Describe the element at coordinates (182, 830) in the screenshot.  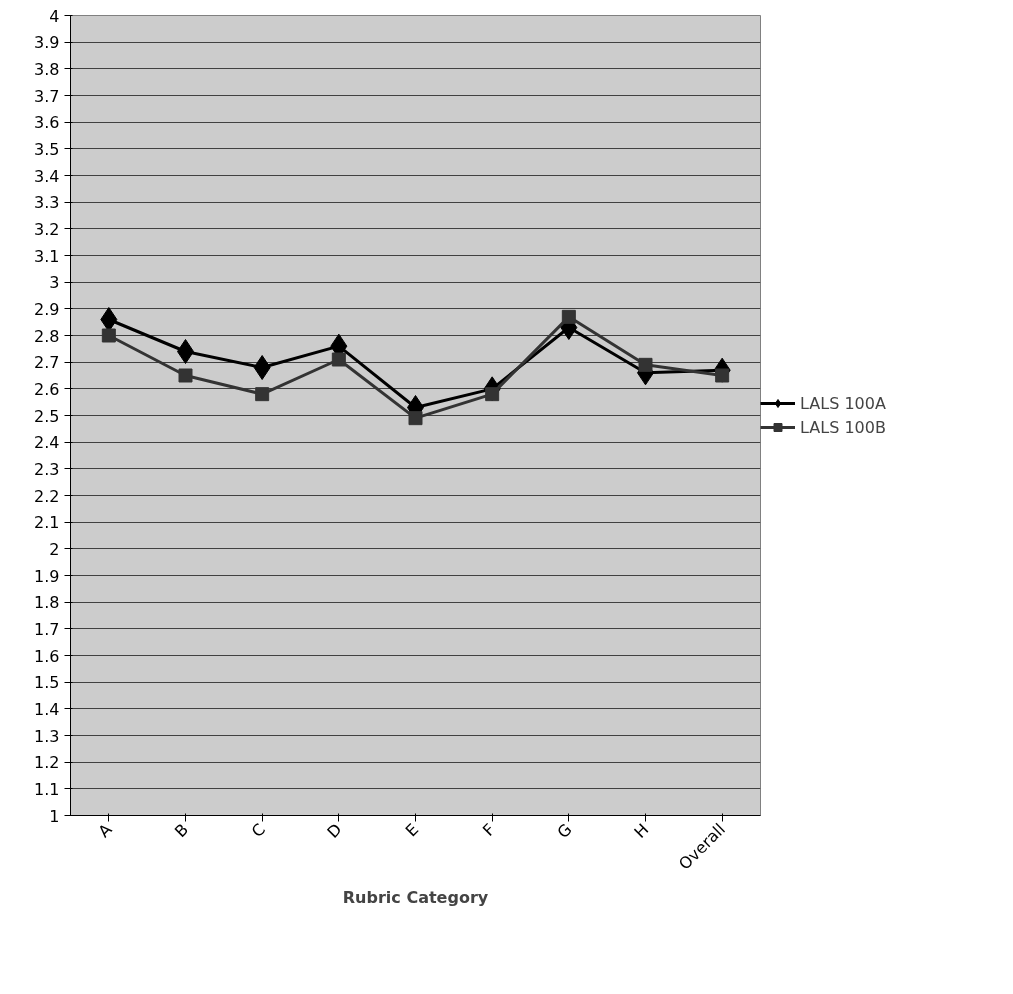
I see `x-tick-label: B` at that location.